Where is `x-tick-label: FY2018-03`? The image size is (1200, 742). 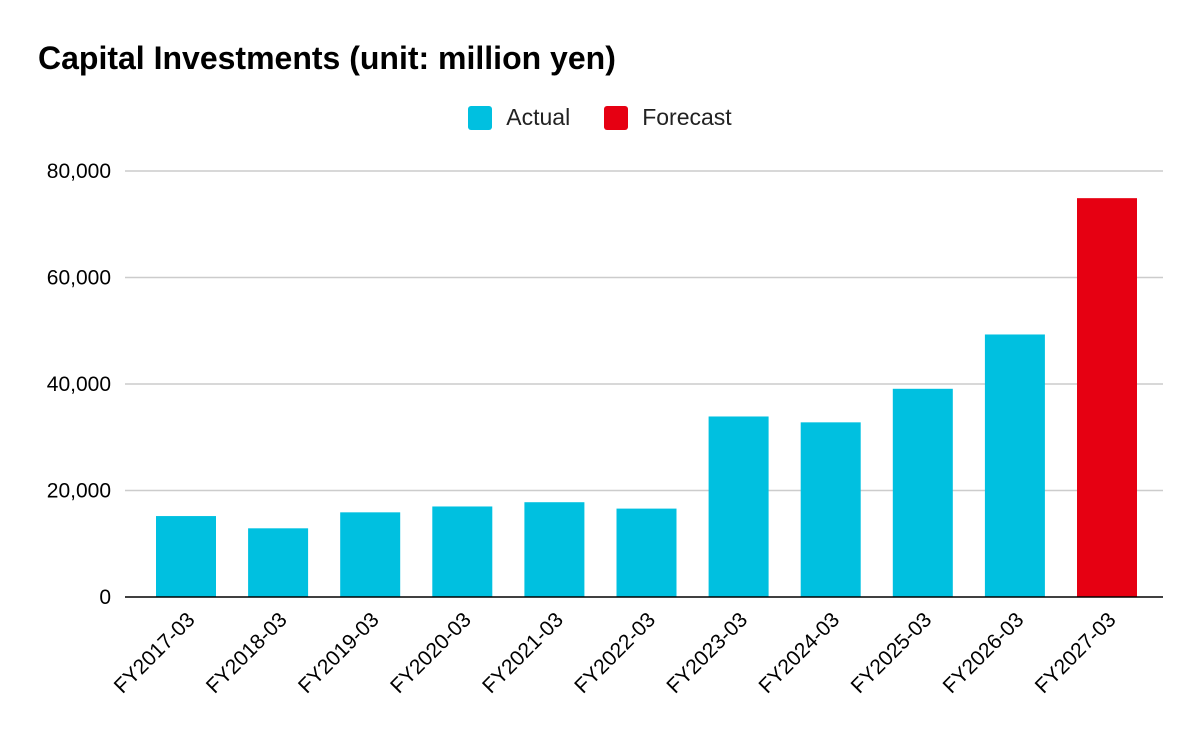 x-tick-label: FY2018-03 is located at coordinates (247, 653).